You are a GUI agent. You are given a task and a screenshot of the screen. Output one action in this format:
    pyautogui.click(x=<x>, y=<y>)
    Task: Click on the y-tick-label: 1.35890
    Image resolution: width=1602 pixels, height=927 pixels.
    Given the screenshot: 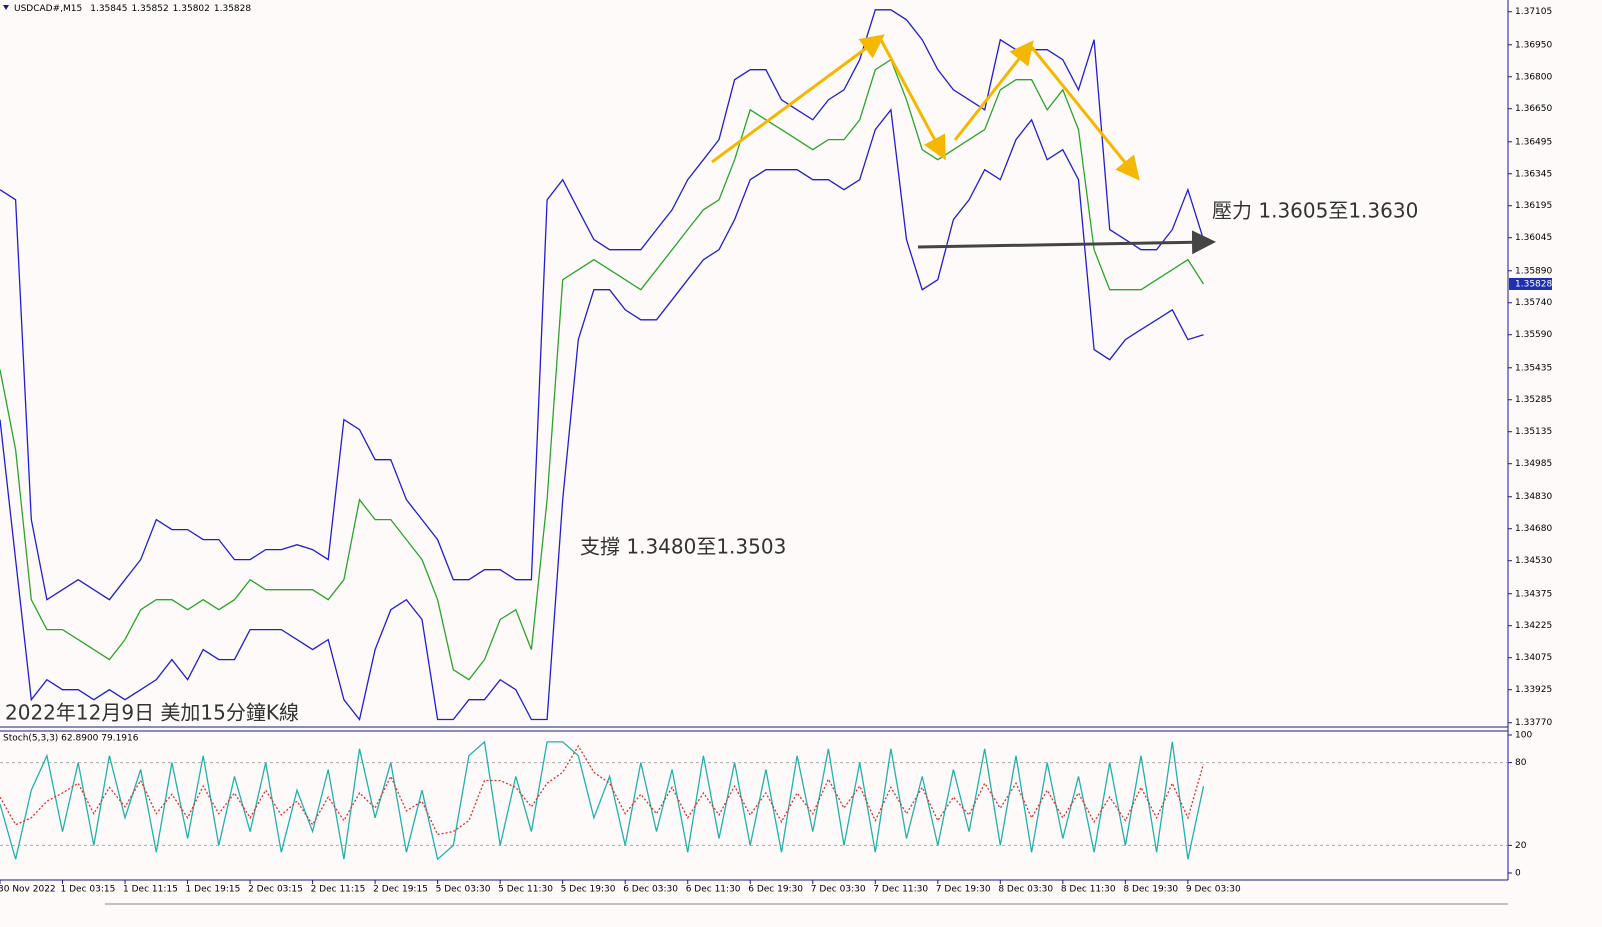 What is the action you would take?
    pyautogui.click(x=1533, y=271)
    